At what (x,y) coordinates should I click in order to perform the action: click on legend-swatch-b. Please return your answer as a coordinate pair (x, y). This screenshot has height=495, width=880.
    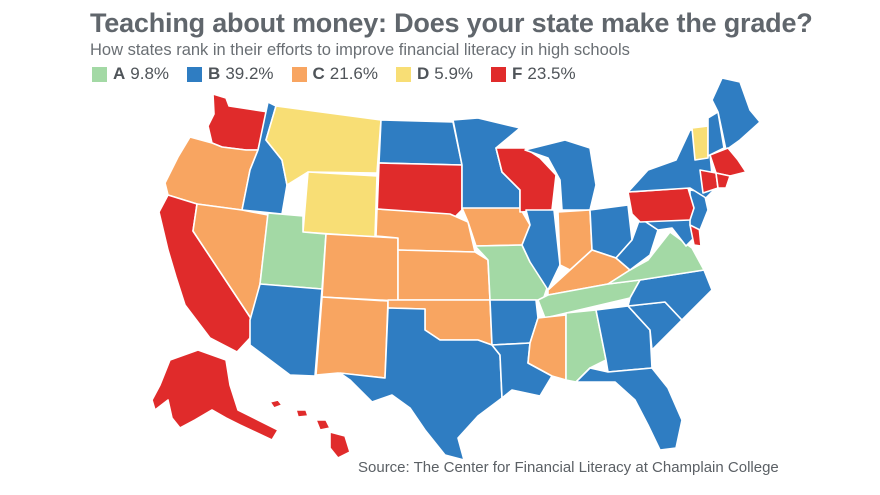
    Looking at the image, I should click on (195, 74).